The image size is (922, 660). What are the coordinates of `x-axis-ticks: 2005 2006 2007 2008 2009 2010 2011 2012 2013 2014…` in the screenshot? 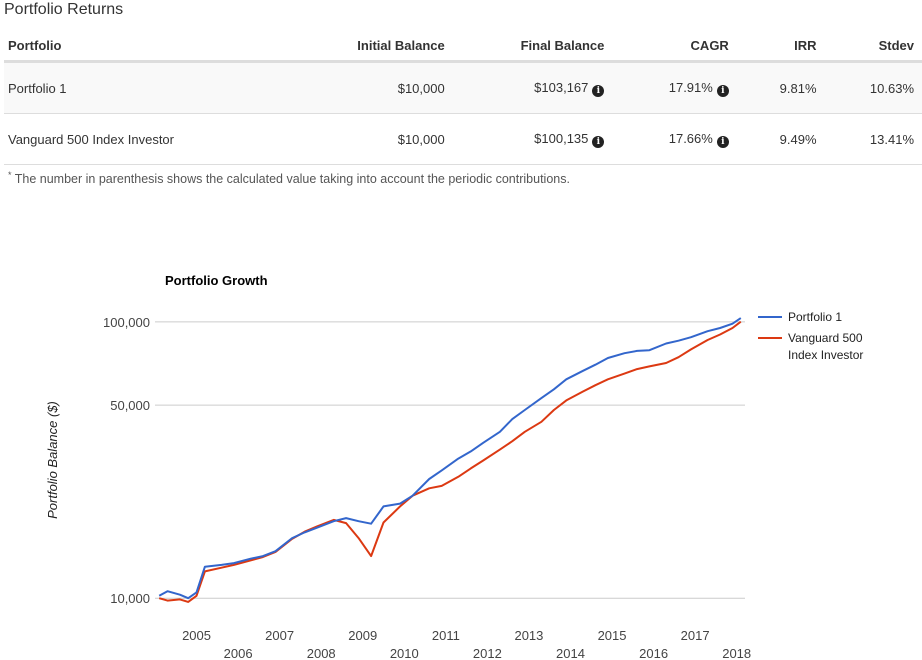 It's located at (466, 644).